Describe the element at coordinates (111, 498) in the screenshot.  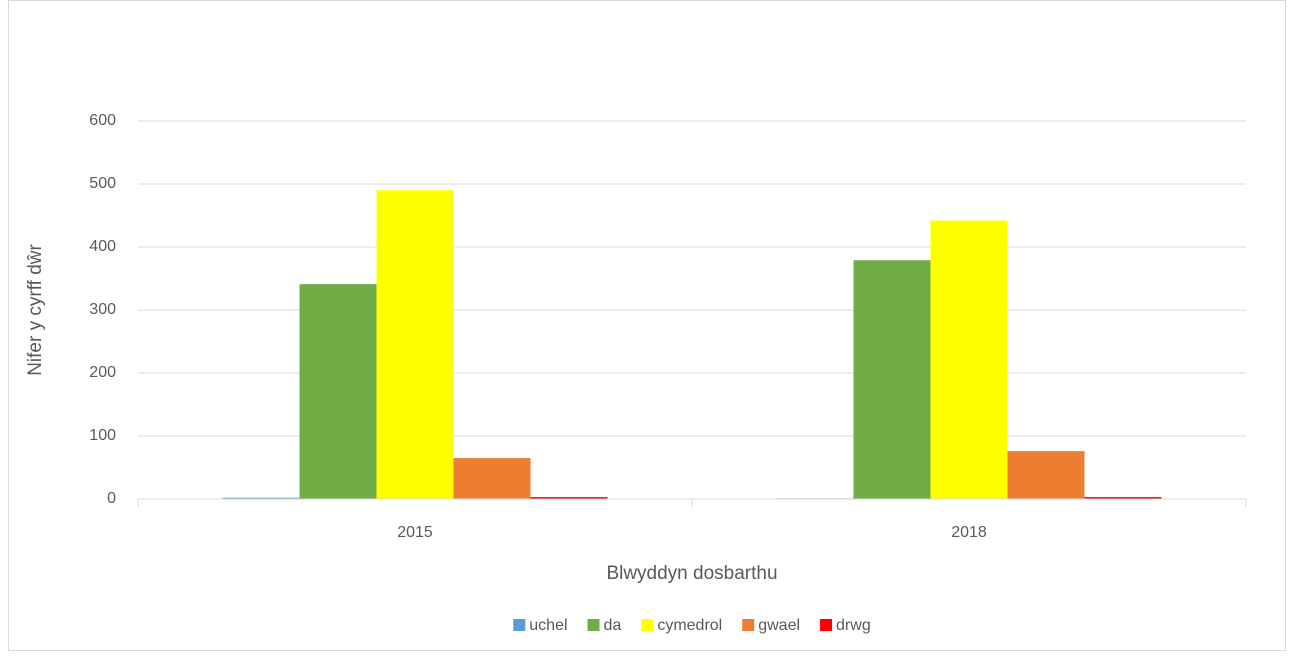
I see `y-tick-label: 0` at that location.